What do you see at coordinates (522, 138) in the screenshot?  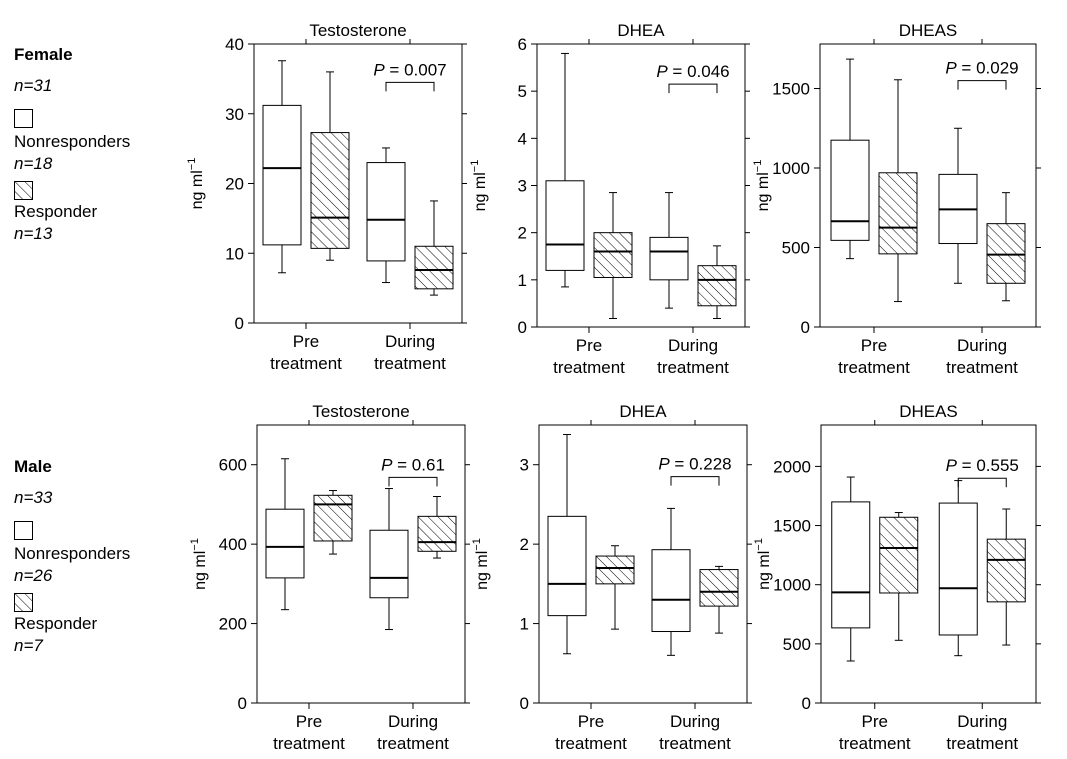 I see `y-tick-label: 4` at bounding box center [522, 138].